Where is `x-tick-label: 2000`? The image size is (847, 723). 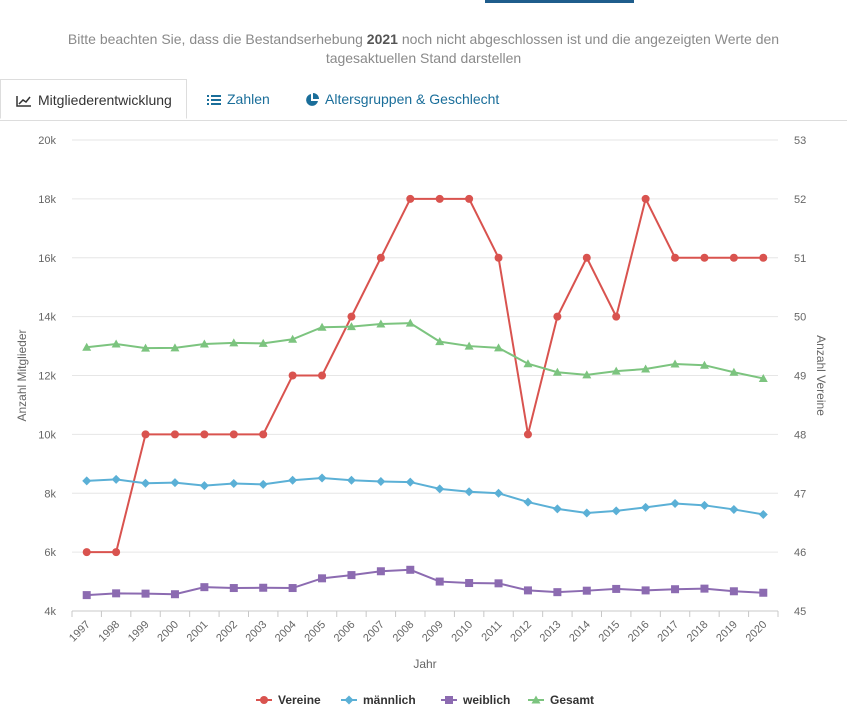 x-tick-label: 2000 is located at coordinates (168, 632).